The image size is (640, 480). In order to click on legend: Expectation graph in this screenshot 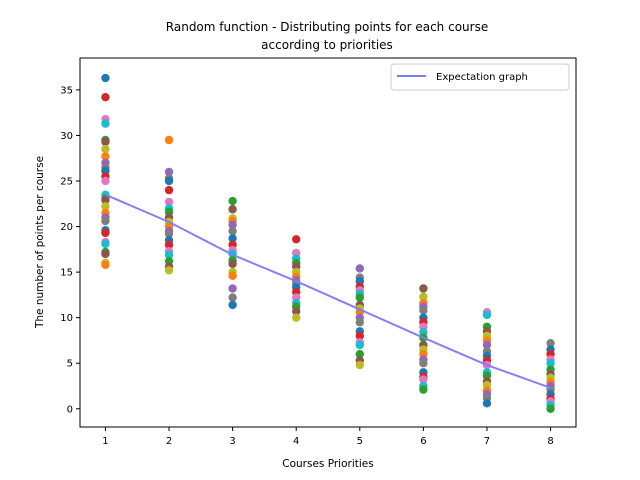, I will do `click(480, 77)`.